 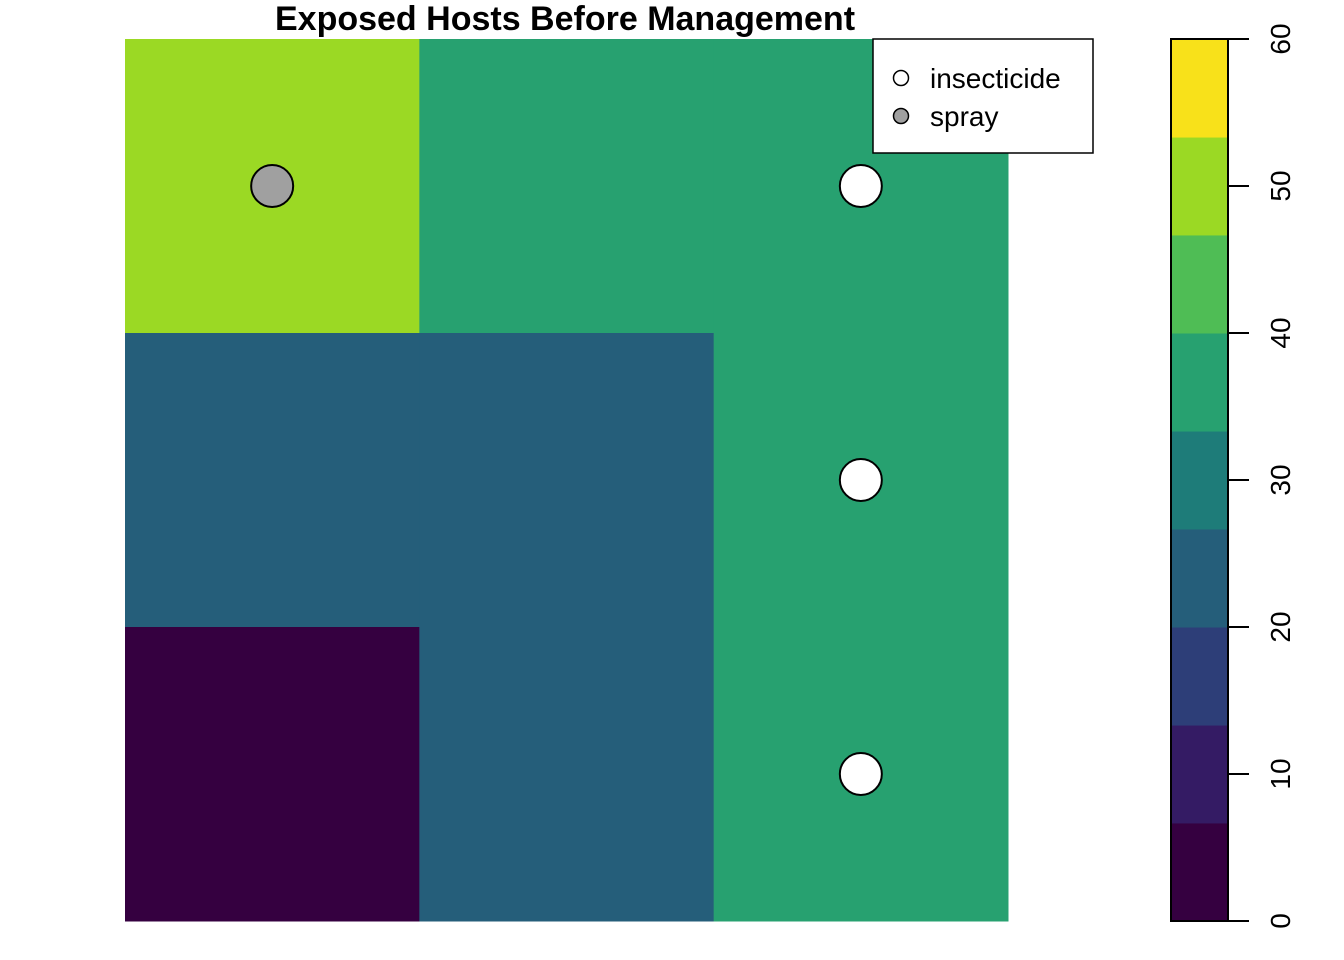 What do you see at coordinates (1233, 476) in the screenshot?
I see `colorbar: 0 10 20 30 40 50 60` at bounding box center [1233, 476].